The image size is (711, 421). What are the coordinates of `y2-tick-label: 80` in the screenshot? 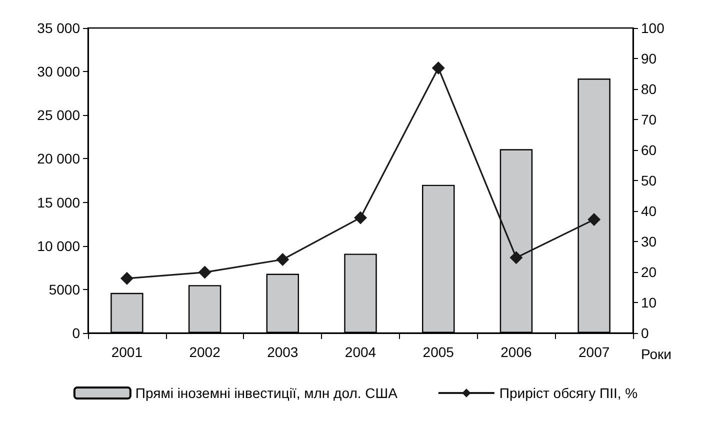 It's located at (649, 89).